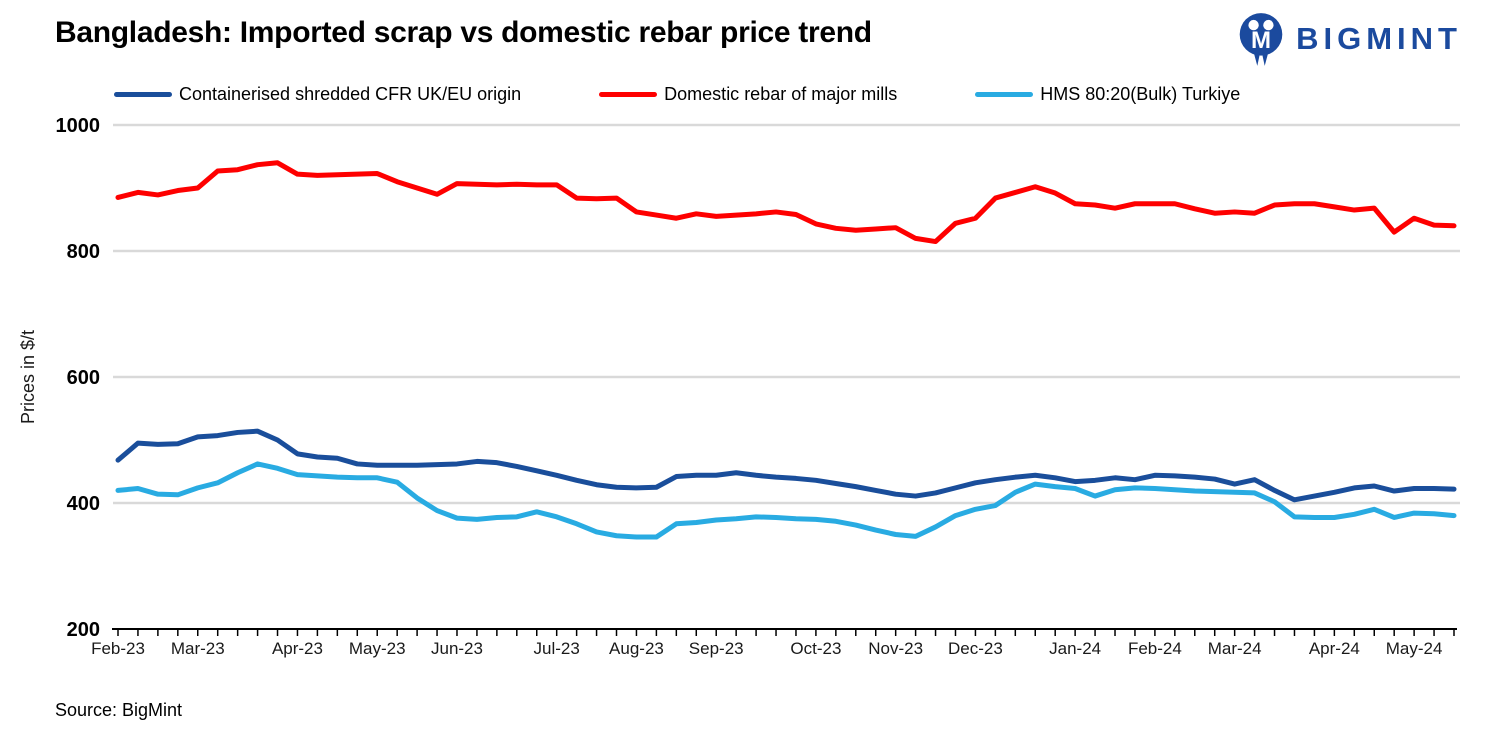 The height and width of the screenshot is (750, 1500). Describe the element at coordinates (781, 94) in the screenshot. I see `legend-label-rebar: Domestic rebar of major mills` at that location.